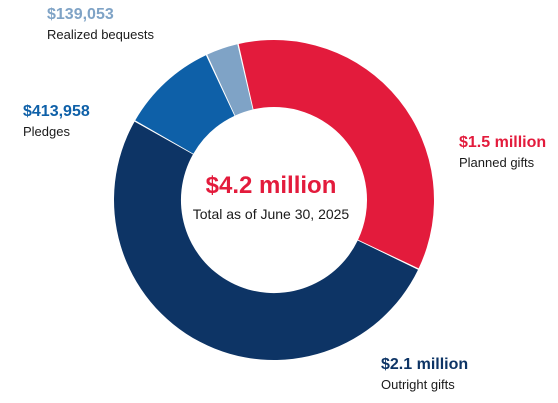  I want to click on slice-value-label: $413,958, so click(56, 111).